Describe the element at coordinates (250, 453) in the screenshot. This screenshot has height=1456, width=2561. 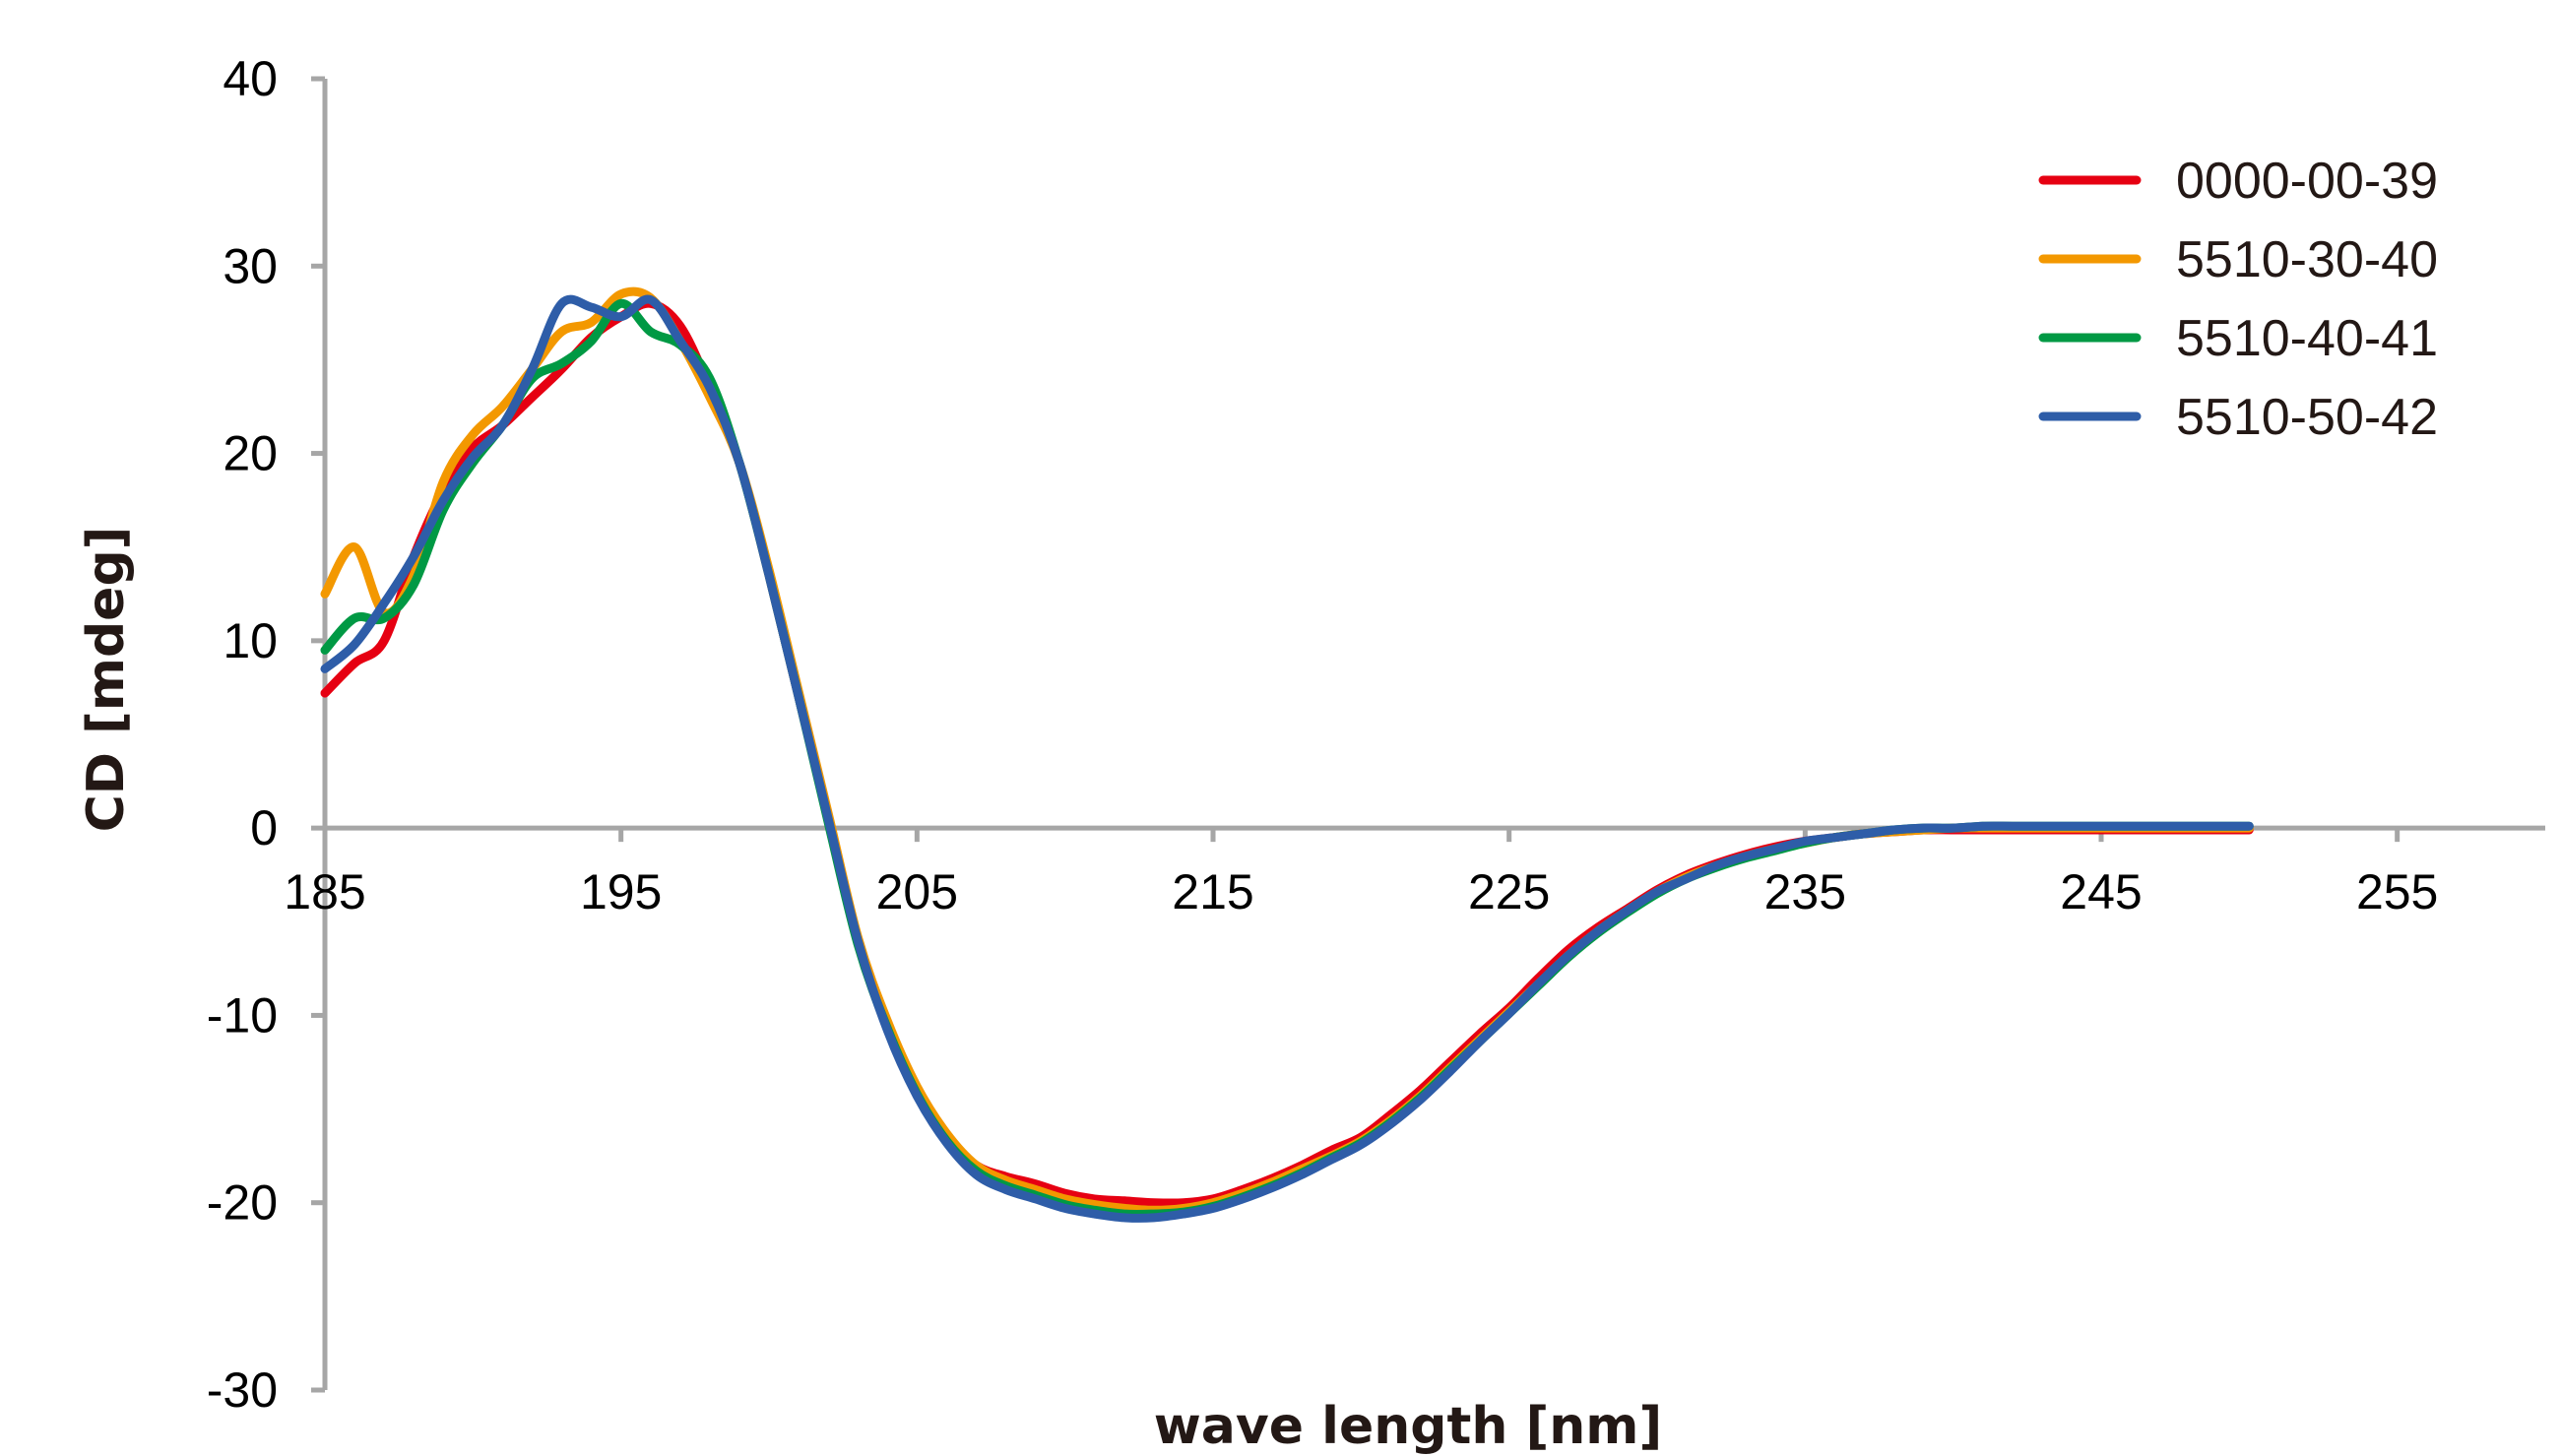
I see `y-tick-label: 20` at that location.